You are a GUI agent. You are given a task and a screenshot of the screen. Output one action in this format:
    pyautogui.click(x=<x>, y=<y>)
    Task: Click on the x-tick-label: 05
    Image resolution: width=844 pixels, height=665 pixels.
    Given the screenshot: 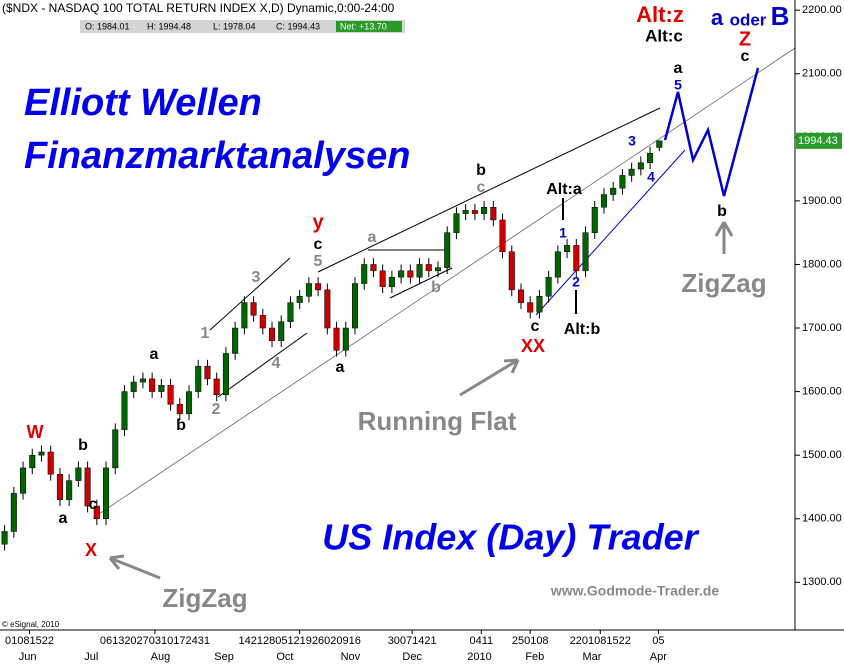 What is the action you would take?
    pyautogui.click(x=658, y=641)
    